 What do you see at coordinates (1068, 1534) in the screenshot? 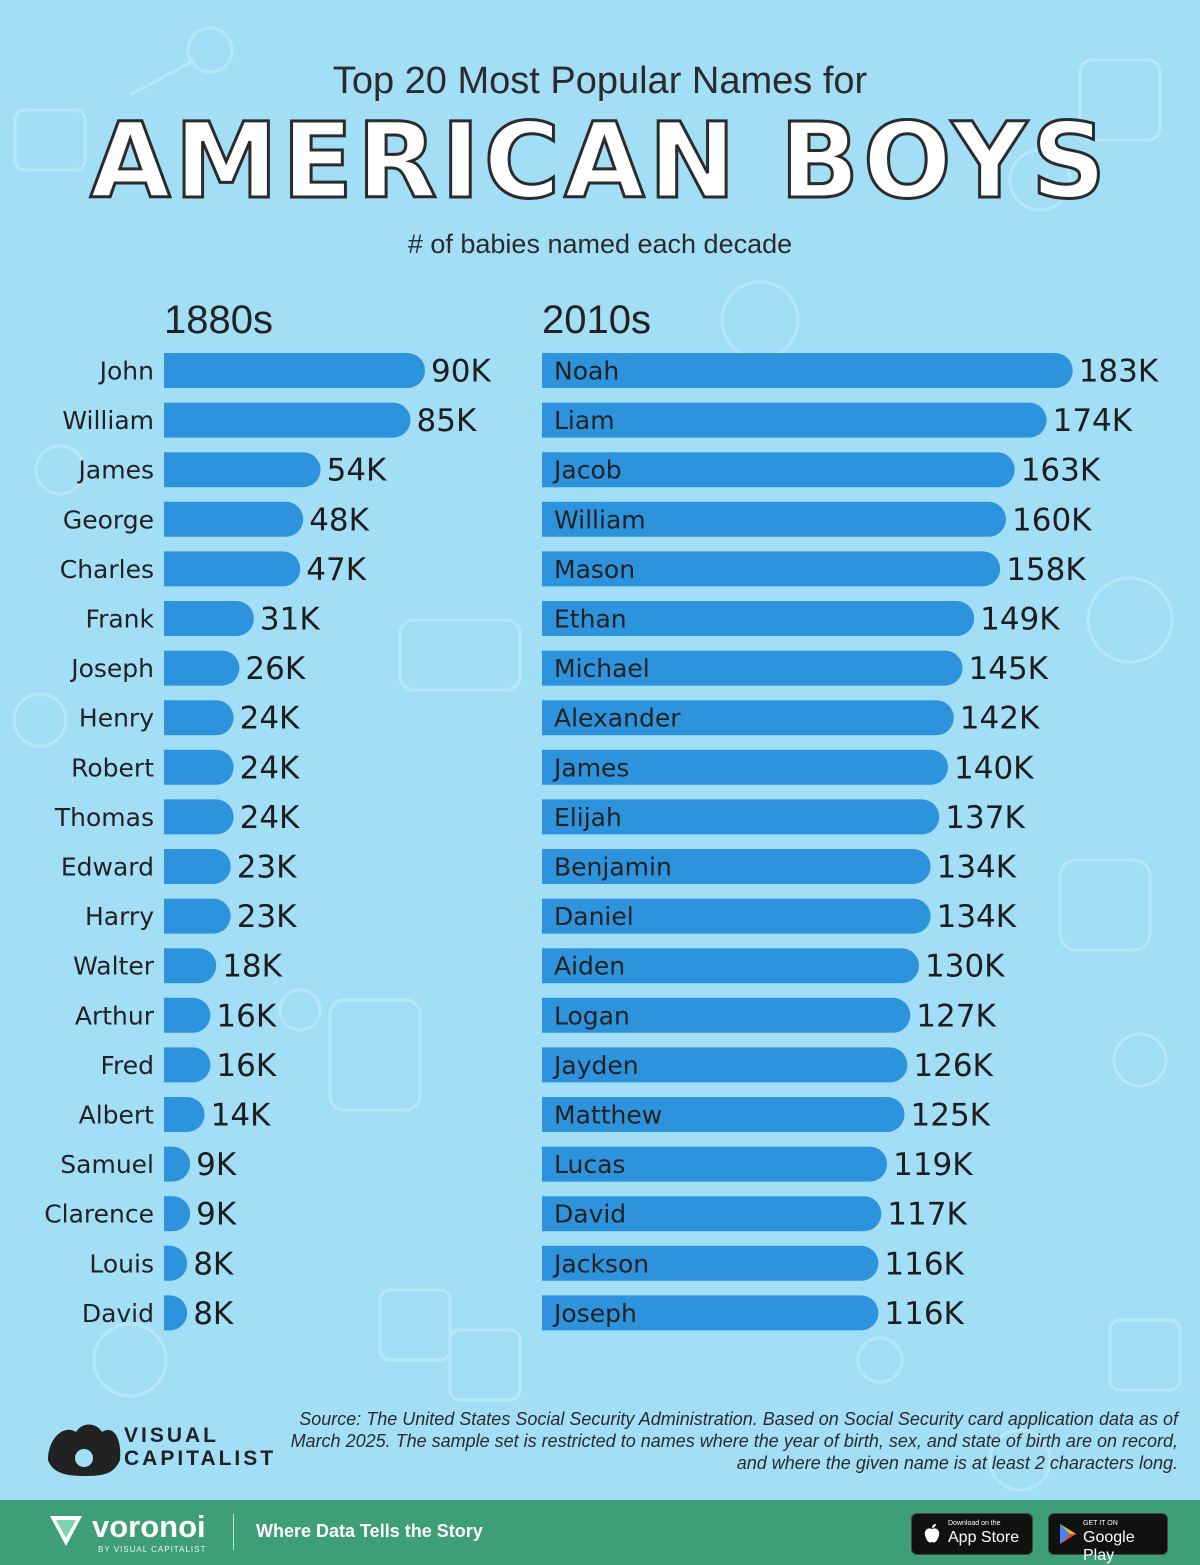
I see `google-play-icon` at bounding box center [1068, 1534].